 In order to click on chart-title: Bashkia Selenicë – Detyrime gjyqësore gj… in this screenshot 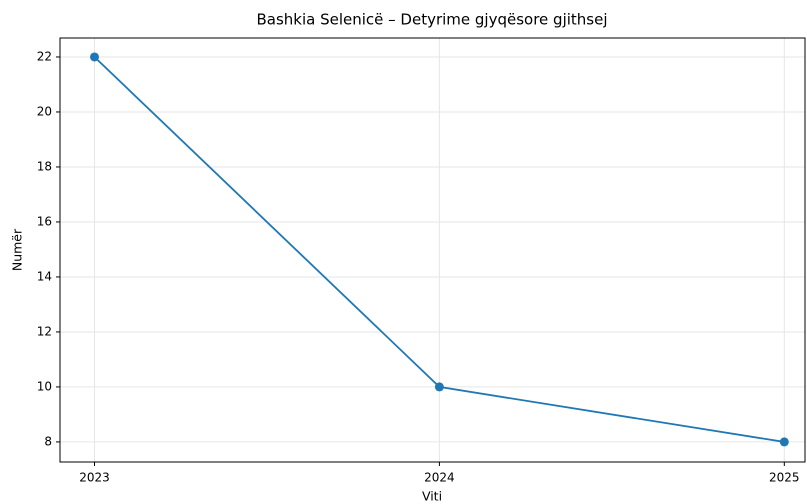, I will do `click(431, 20)`.